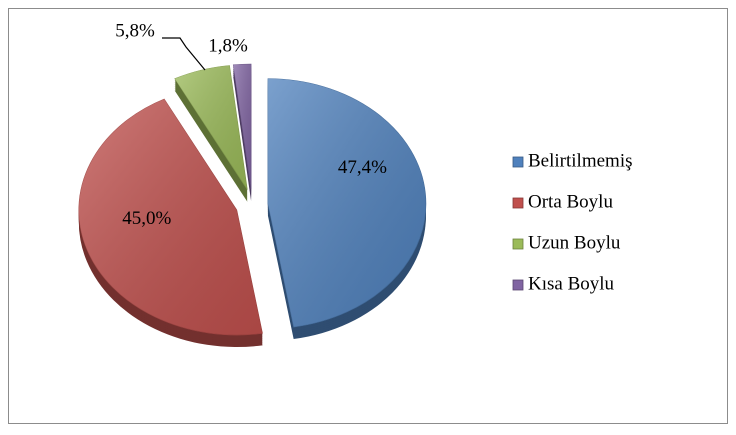 The image size is (736, 435). Describe the element at coordinates (146, 218) in the screenshot. I see `value-label: 45,0%` at that location.